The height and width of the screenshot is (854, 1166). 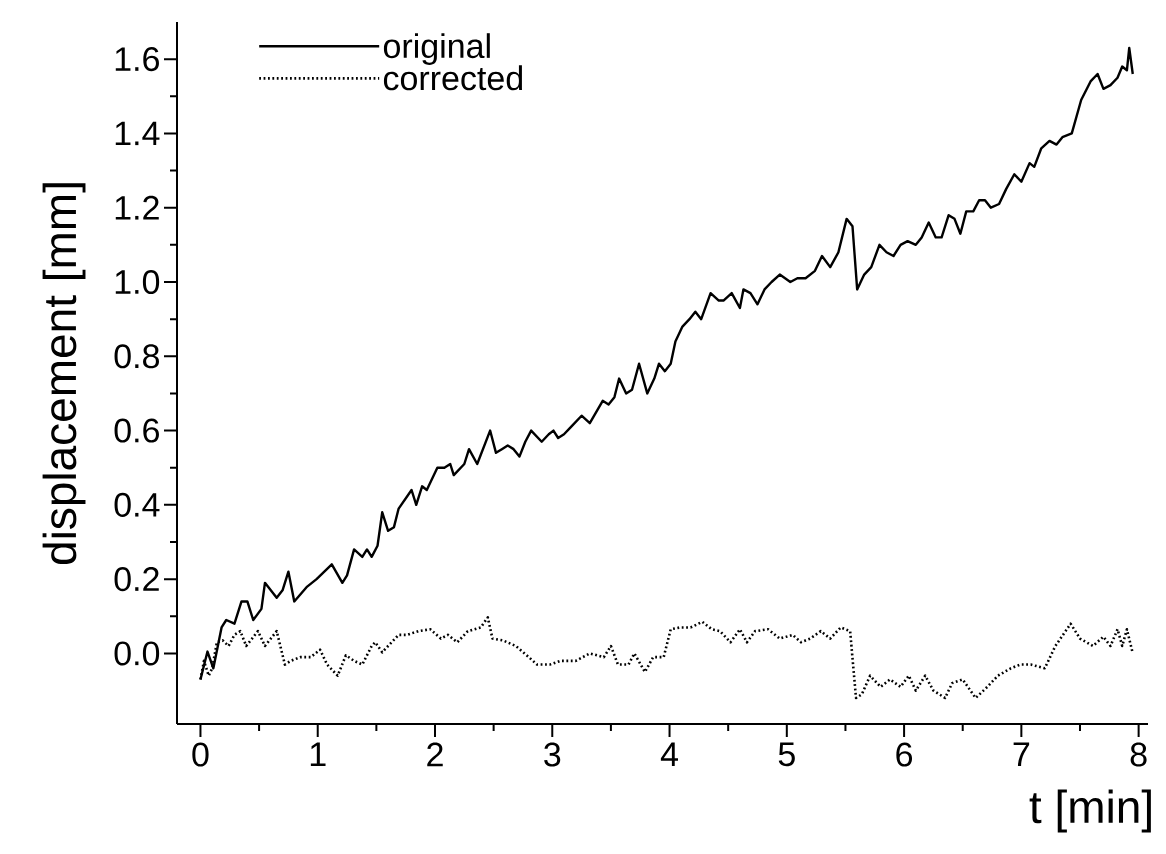 I want to click on x-tick-label: 3, so click(x=552, y=754).